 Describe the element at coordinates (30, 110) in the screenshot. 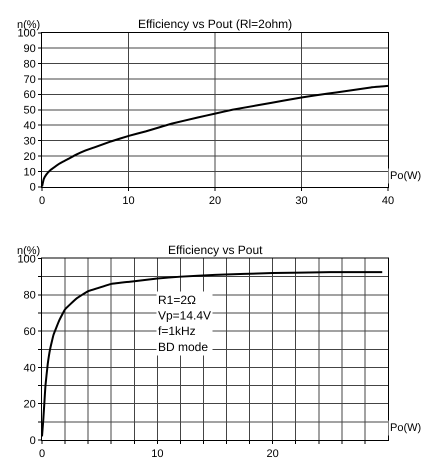

I see `y-tick-label: 50` at that location.